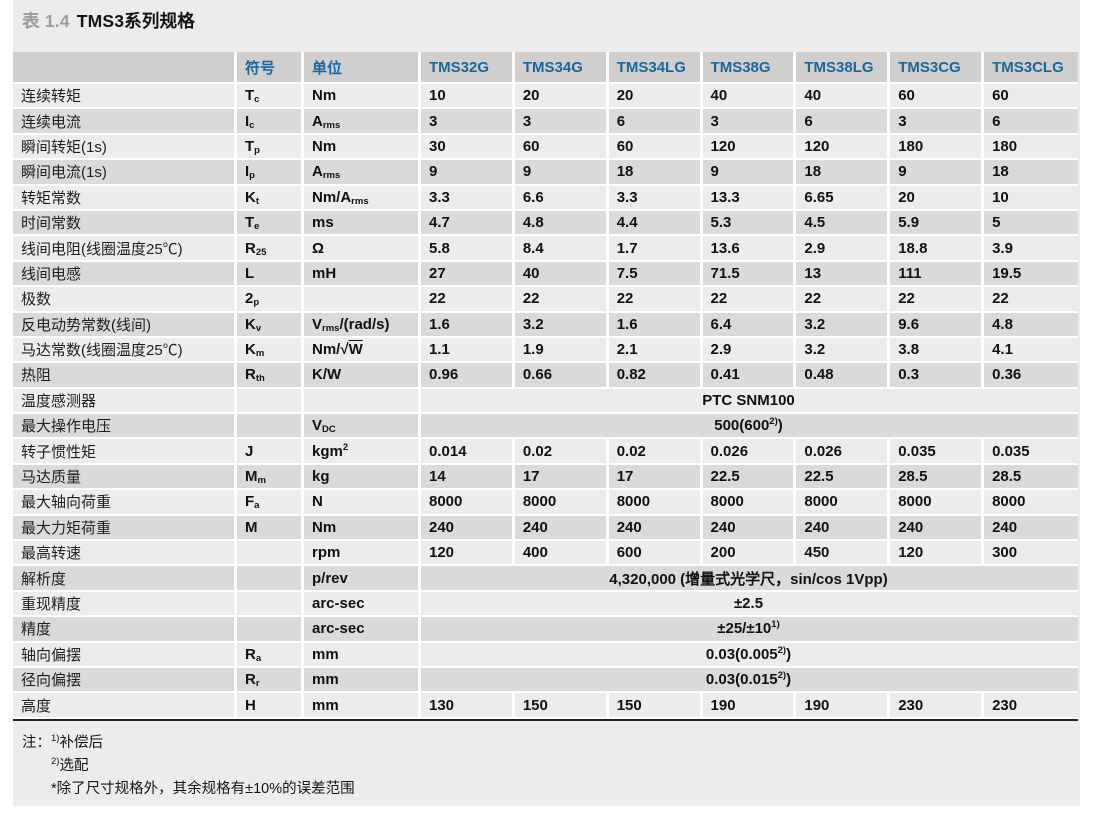 Image resolution: width=1093 pixels, height=819 pixels. Describe the element at coordinates (655, 325) in the screenshot. I see `cell-value: 1.6` at that location.